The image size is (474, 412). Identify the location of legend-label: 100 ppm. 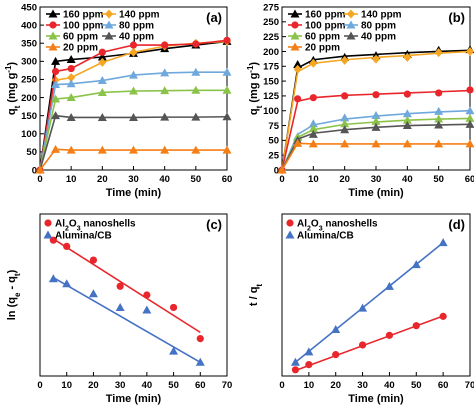
(83, 26).